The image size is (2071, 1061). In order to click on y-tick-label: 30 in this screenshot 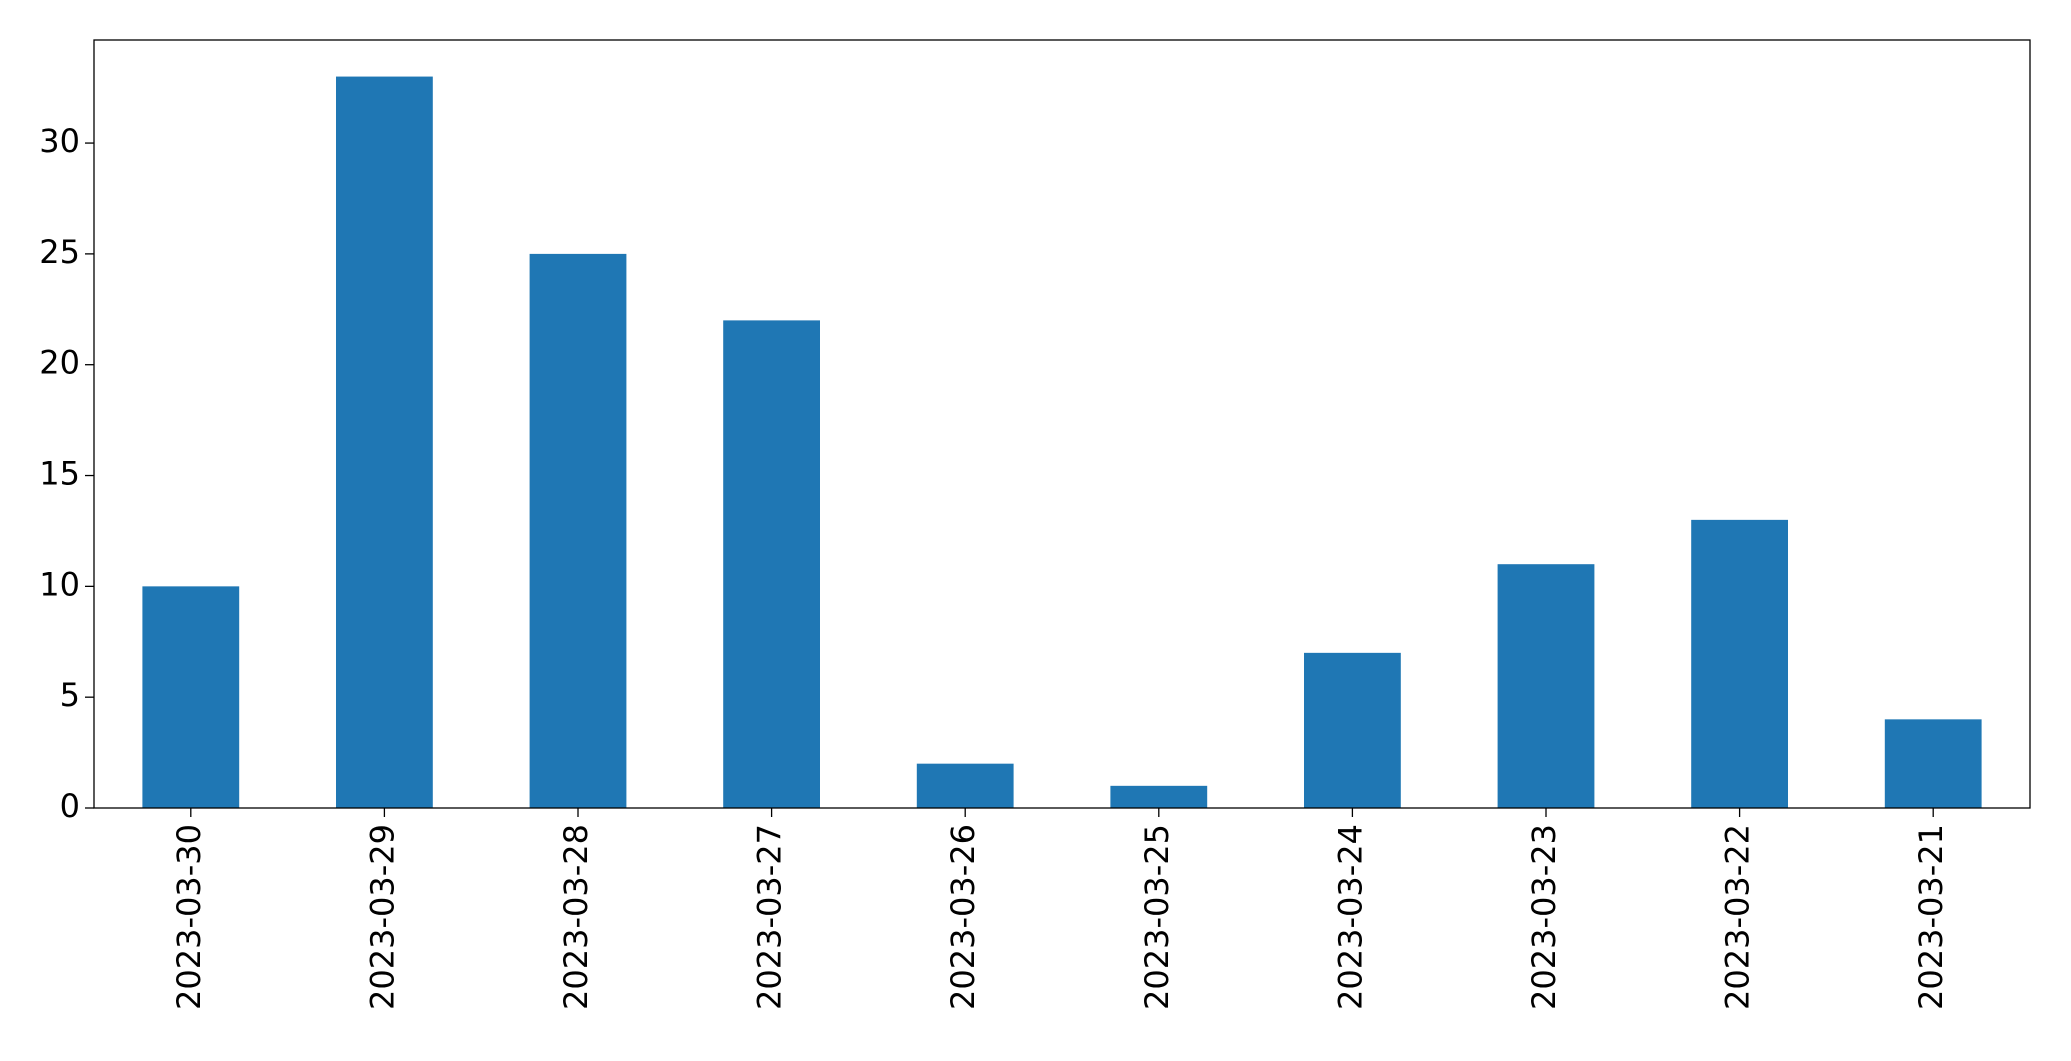, I will do `click(59, 141)`.